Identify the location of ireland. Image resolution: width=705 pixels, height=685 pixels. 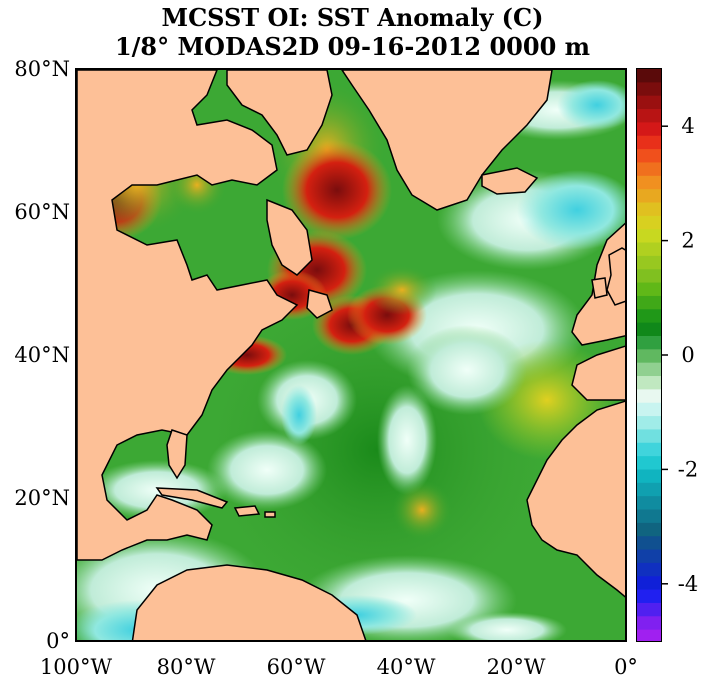
(599, 288).